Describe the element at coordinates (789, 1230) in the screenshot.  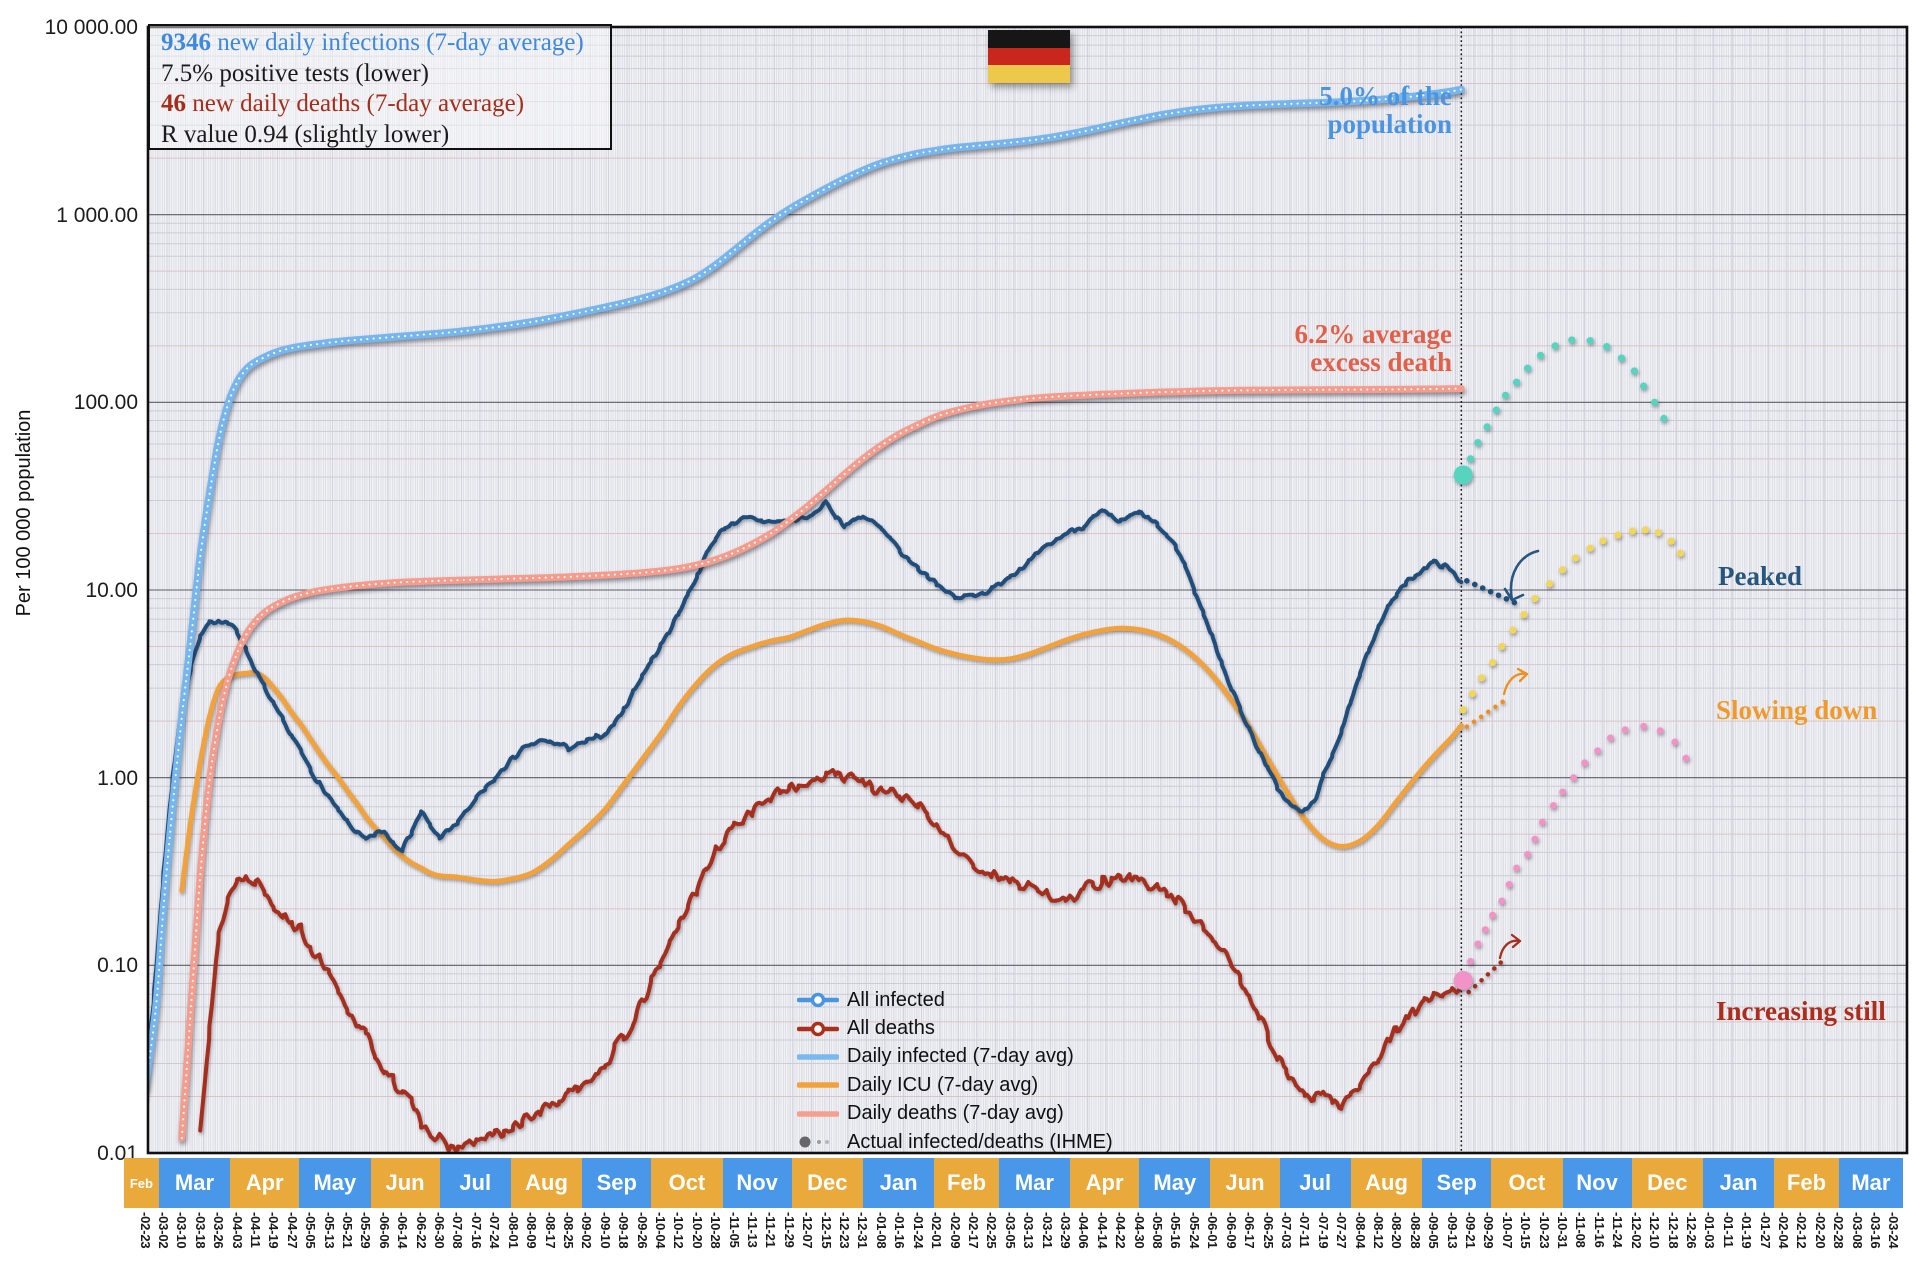
I see `x-tick-label: -11-29` at that location.